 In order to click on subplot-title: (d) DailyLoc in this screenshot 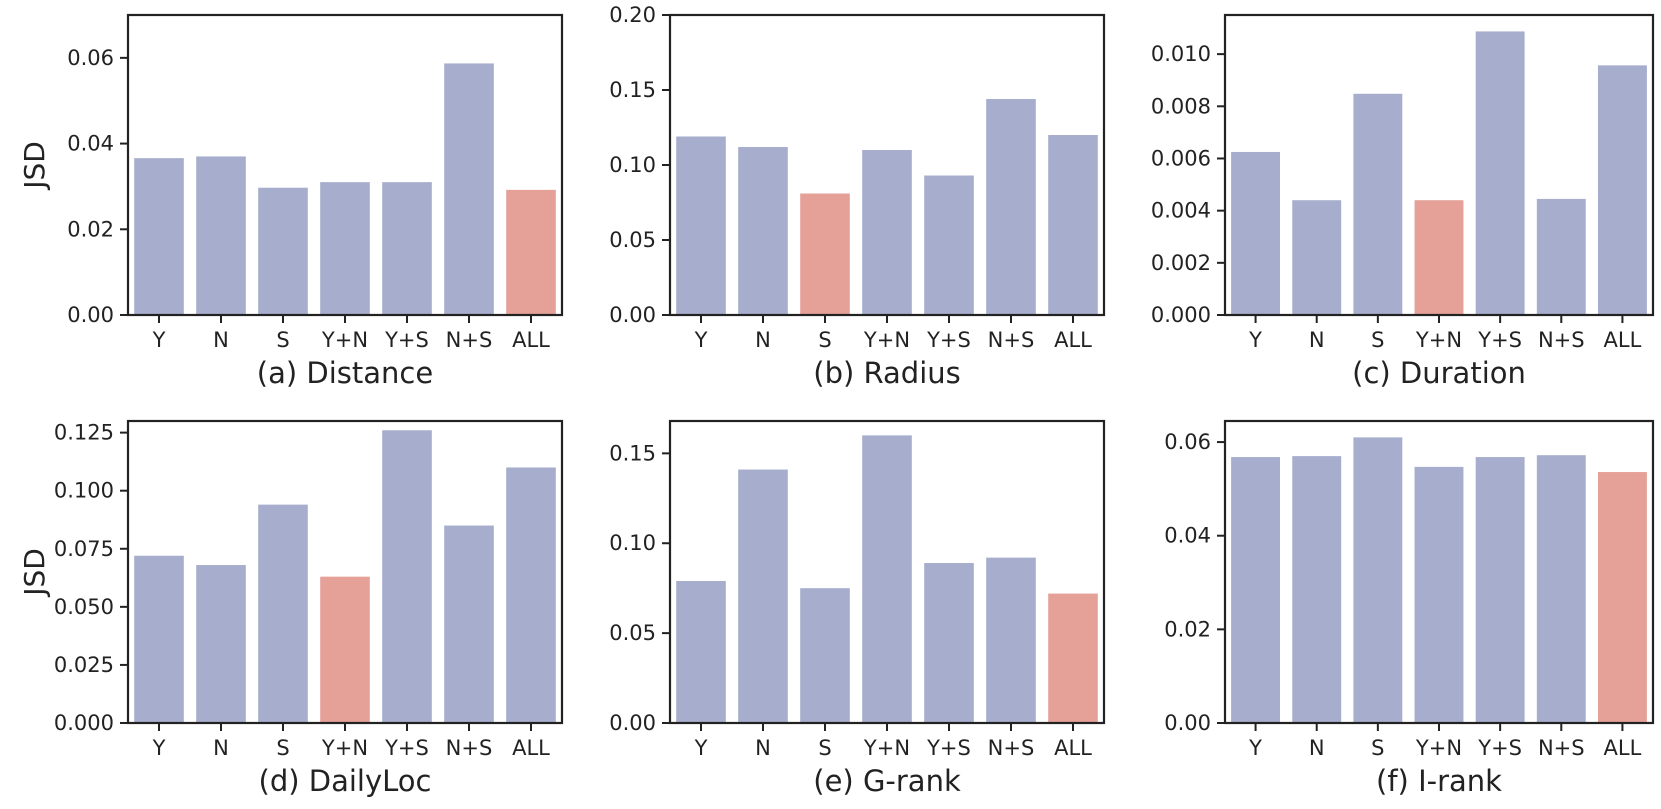, I will do `click(345, 781)`.